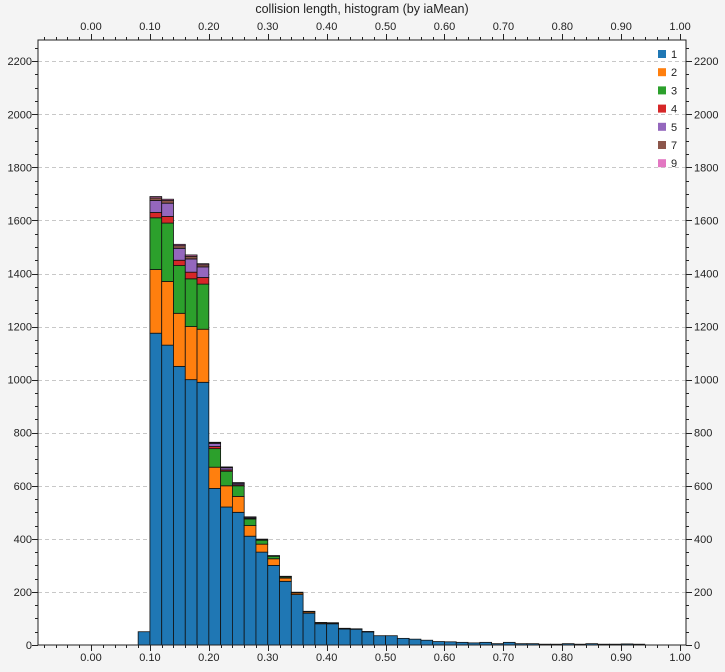 Image resolution: width=725 pixels, height=672 pixels. I want to click on legend: 1 2 3 4 5 7 9, so click(667, 109).